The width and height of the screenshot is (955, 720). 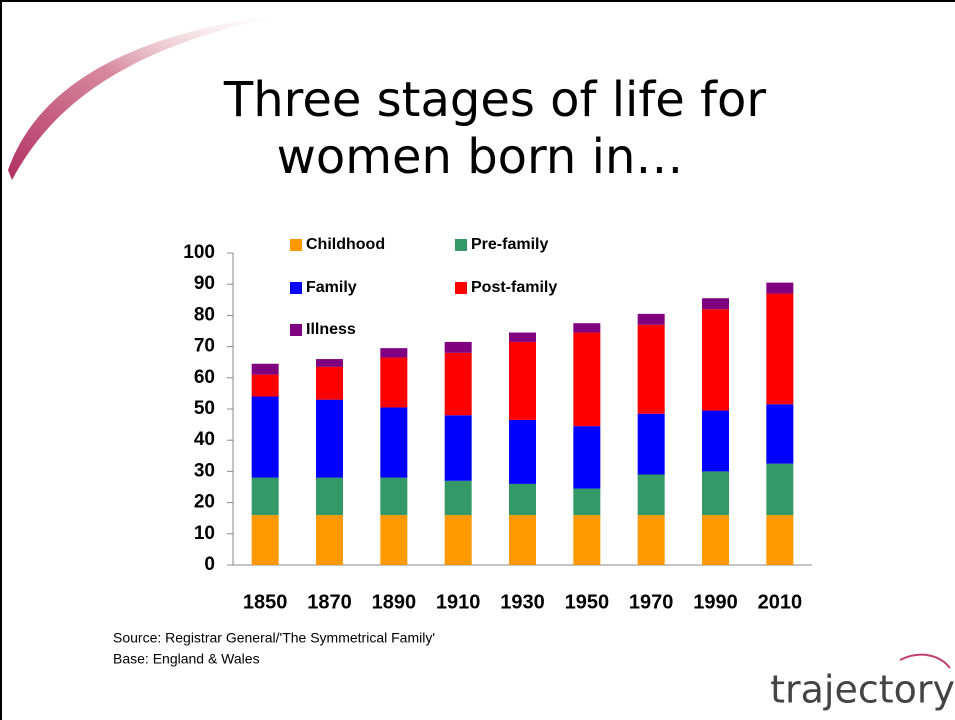 What do you see at coordinates (154, 96) in the screenshot?
I see `decor-swoosh` at bounding box center [154, 96].